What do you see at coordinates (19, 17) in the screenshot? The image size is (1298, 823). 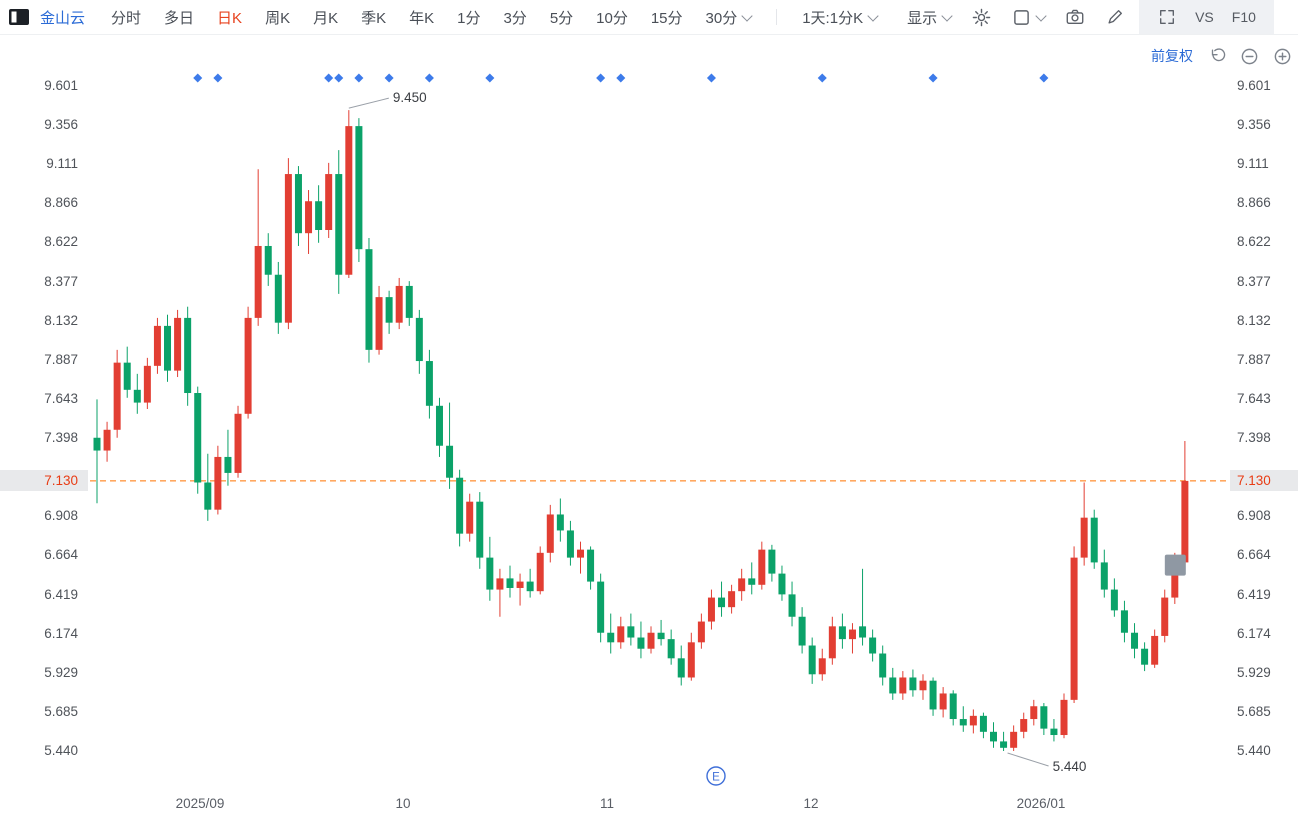 I see `window-layout-icon` at bounding box center [19, 17].